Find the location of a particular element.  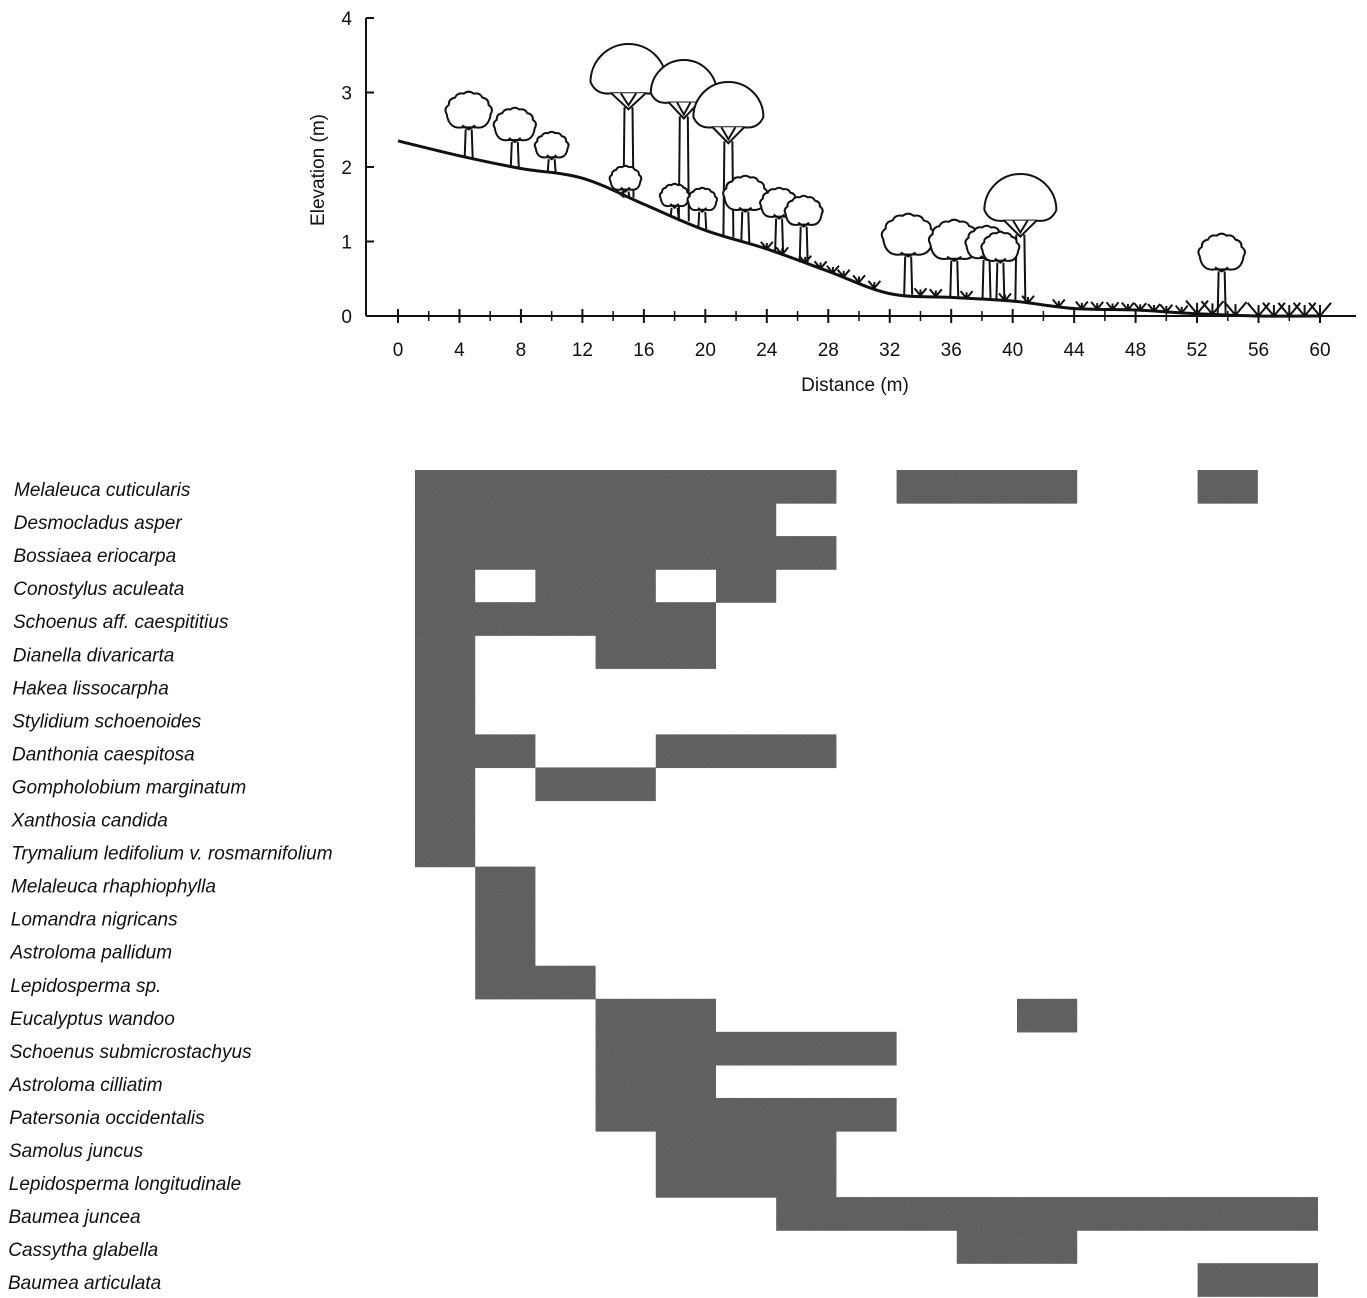

species-label: Bossiaea eriocarpa is located at coordinates (95, 556).